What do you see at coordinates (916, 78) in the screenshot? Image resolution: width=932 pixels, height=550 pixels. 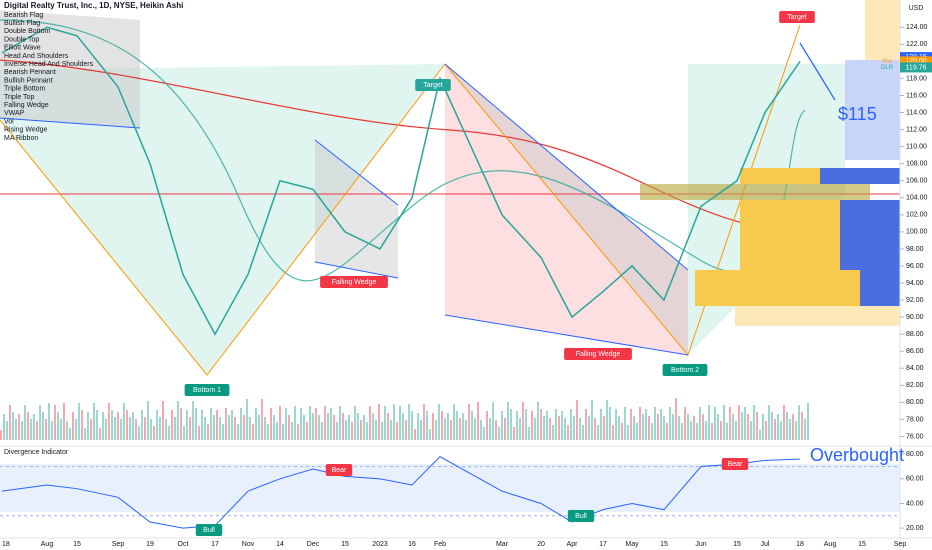 I see `y-tick-label: 118.00` at bounding box center [916, 78].